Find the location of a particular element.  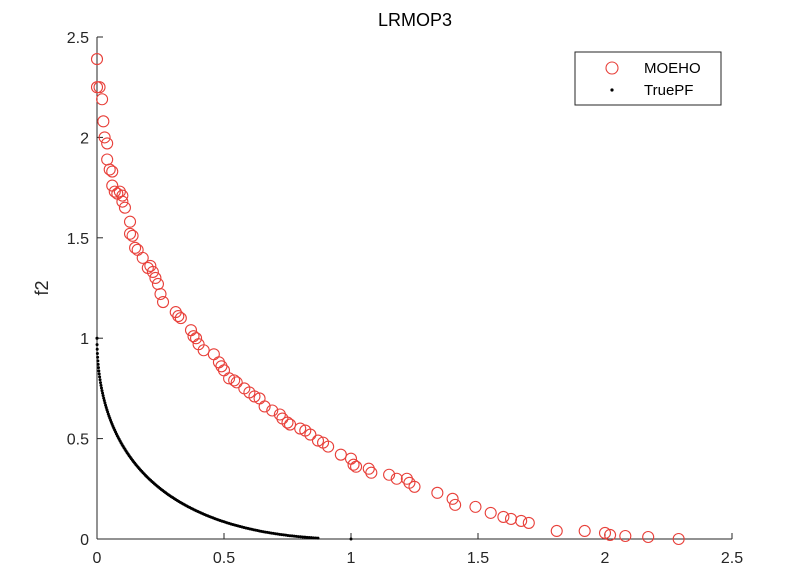

y-axis-label: f2 is located at coordinates (42, 287).